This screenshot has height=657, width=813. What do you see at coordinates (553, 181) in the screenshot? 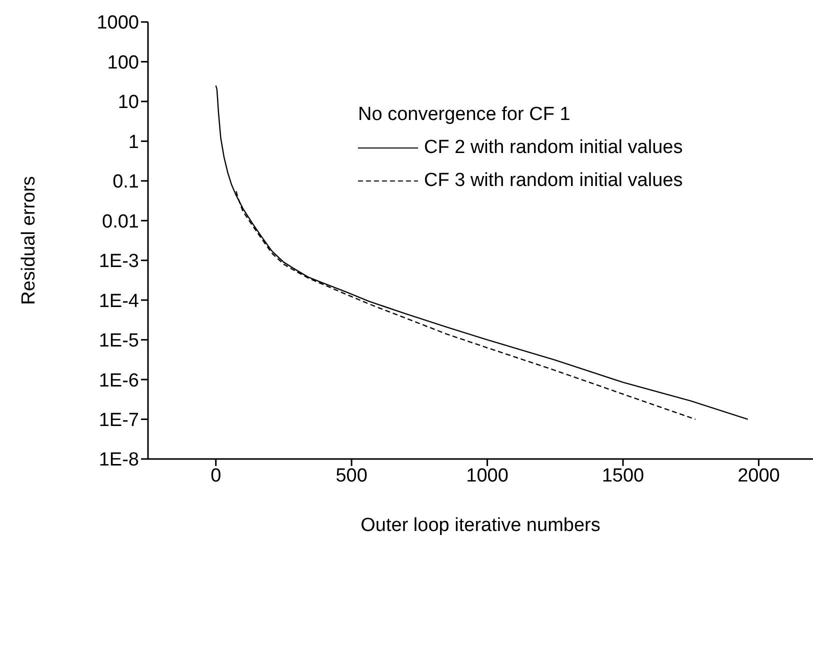
I see `legend-label: CF 3 with random initial values` at bounding box center [553, 181].